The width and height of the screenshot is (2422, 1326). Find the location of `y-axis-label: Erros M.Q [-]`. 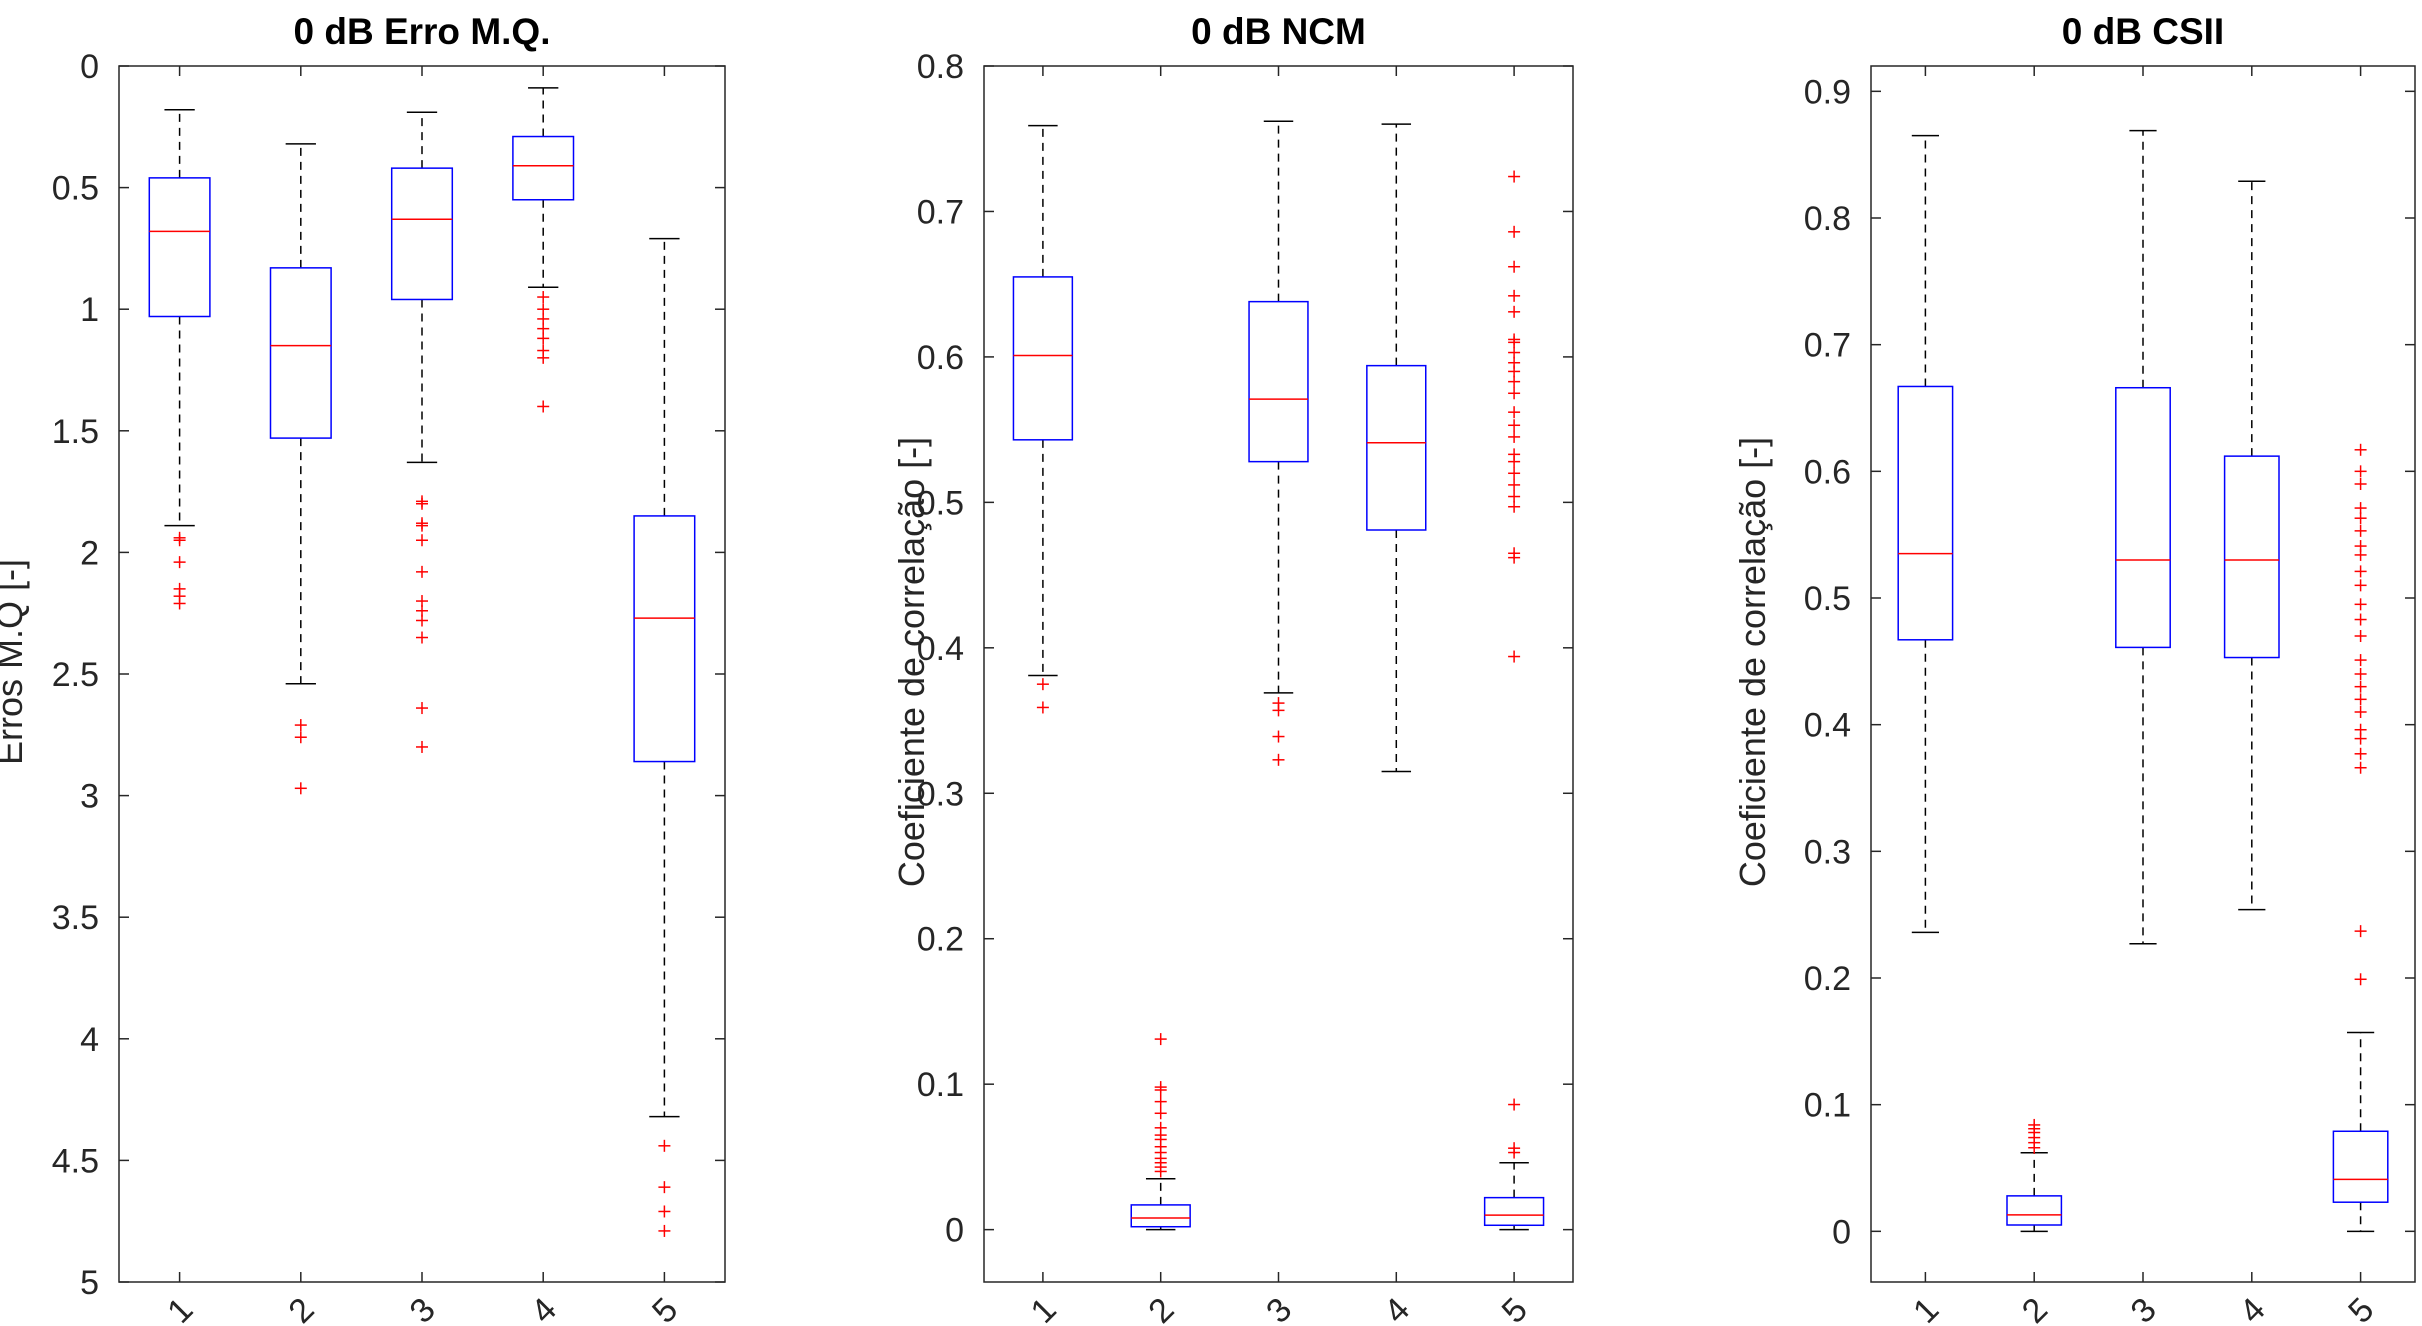

y-axis-label: Erros M.Q [-] is located at coordinates (15, 662).